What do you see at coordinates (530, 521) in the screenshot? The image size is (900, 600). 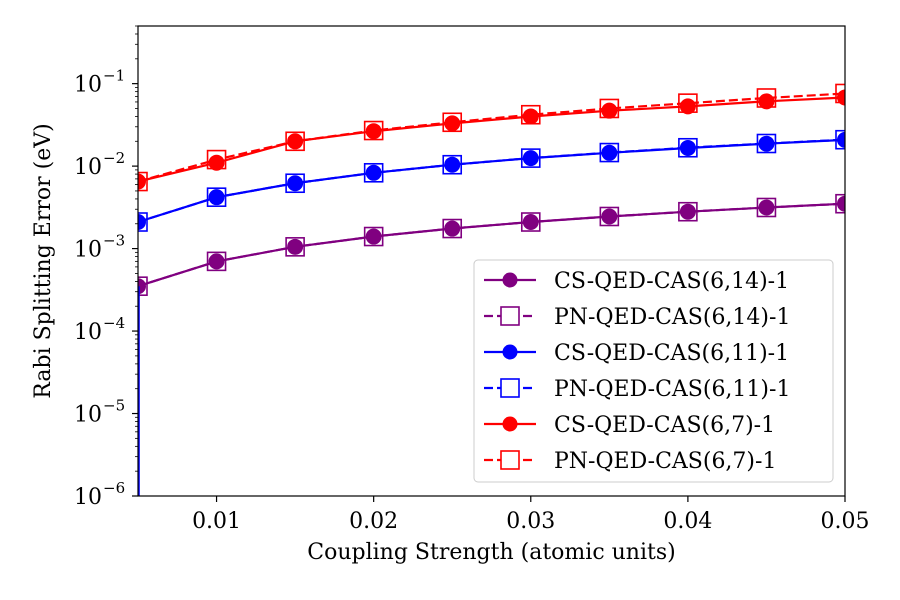 I see `x-tick-label: 0.03` at bounding box center [530, 521].